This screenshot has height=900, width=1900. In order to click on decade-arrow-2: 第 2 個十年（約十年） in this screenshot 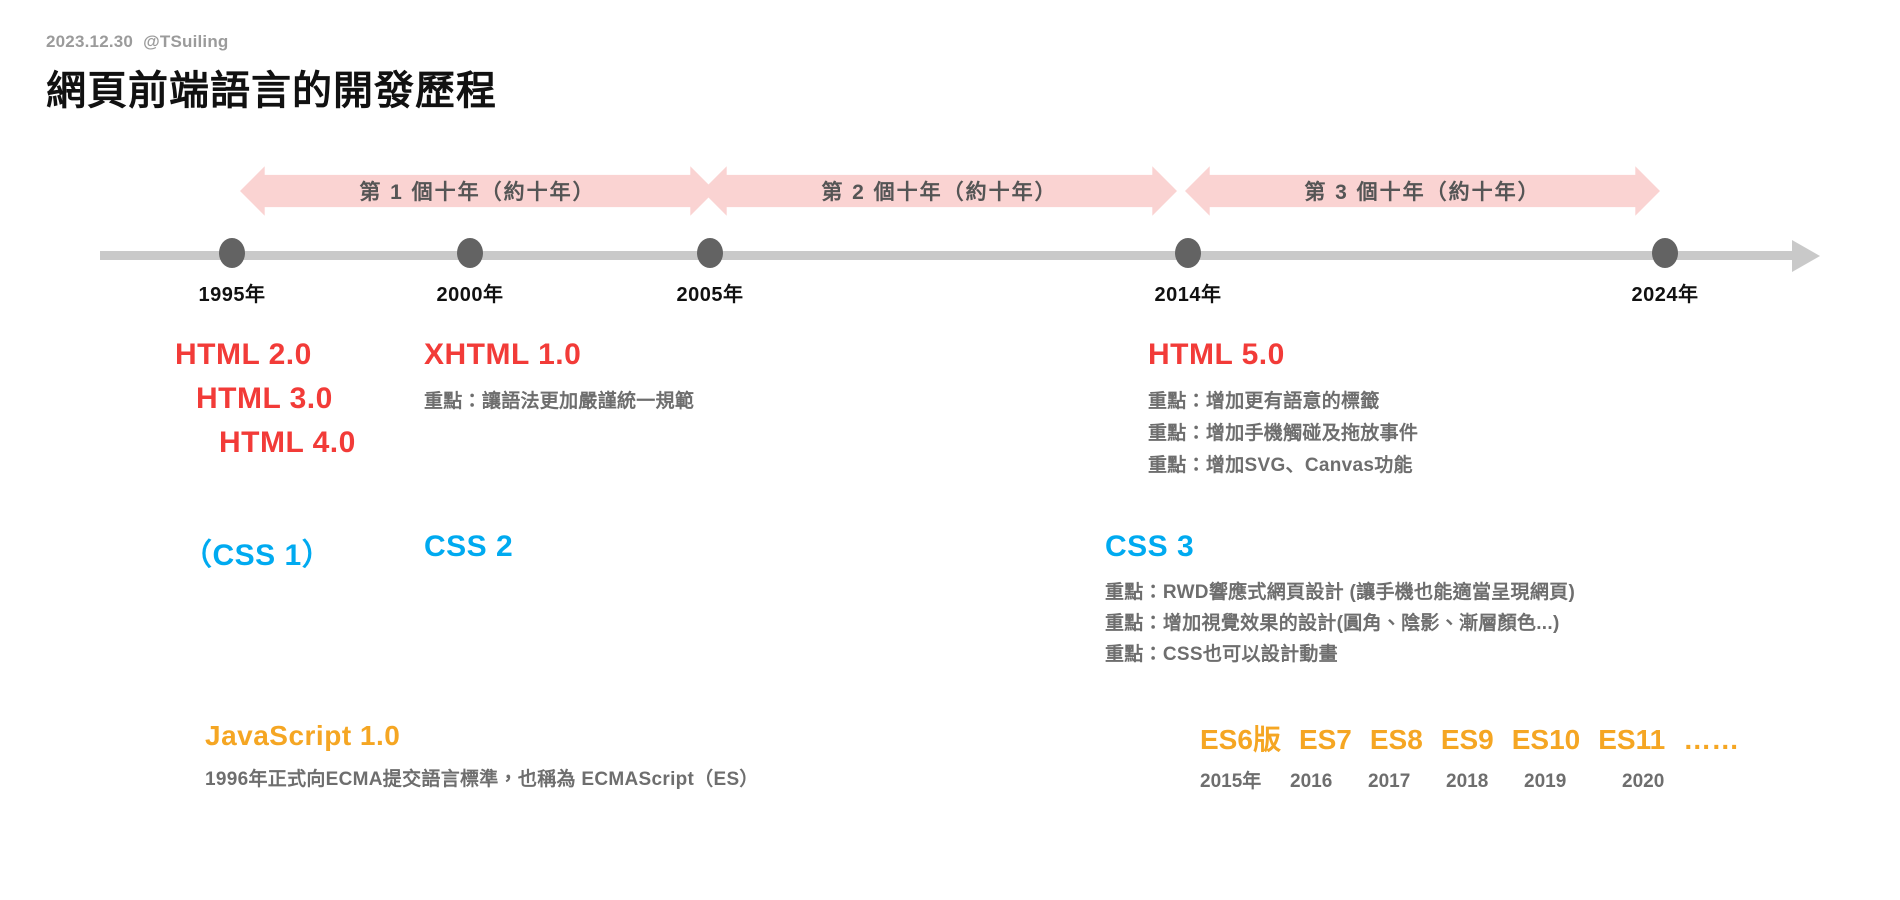, I will do `click(939, 191)`.